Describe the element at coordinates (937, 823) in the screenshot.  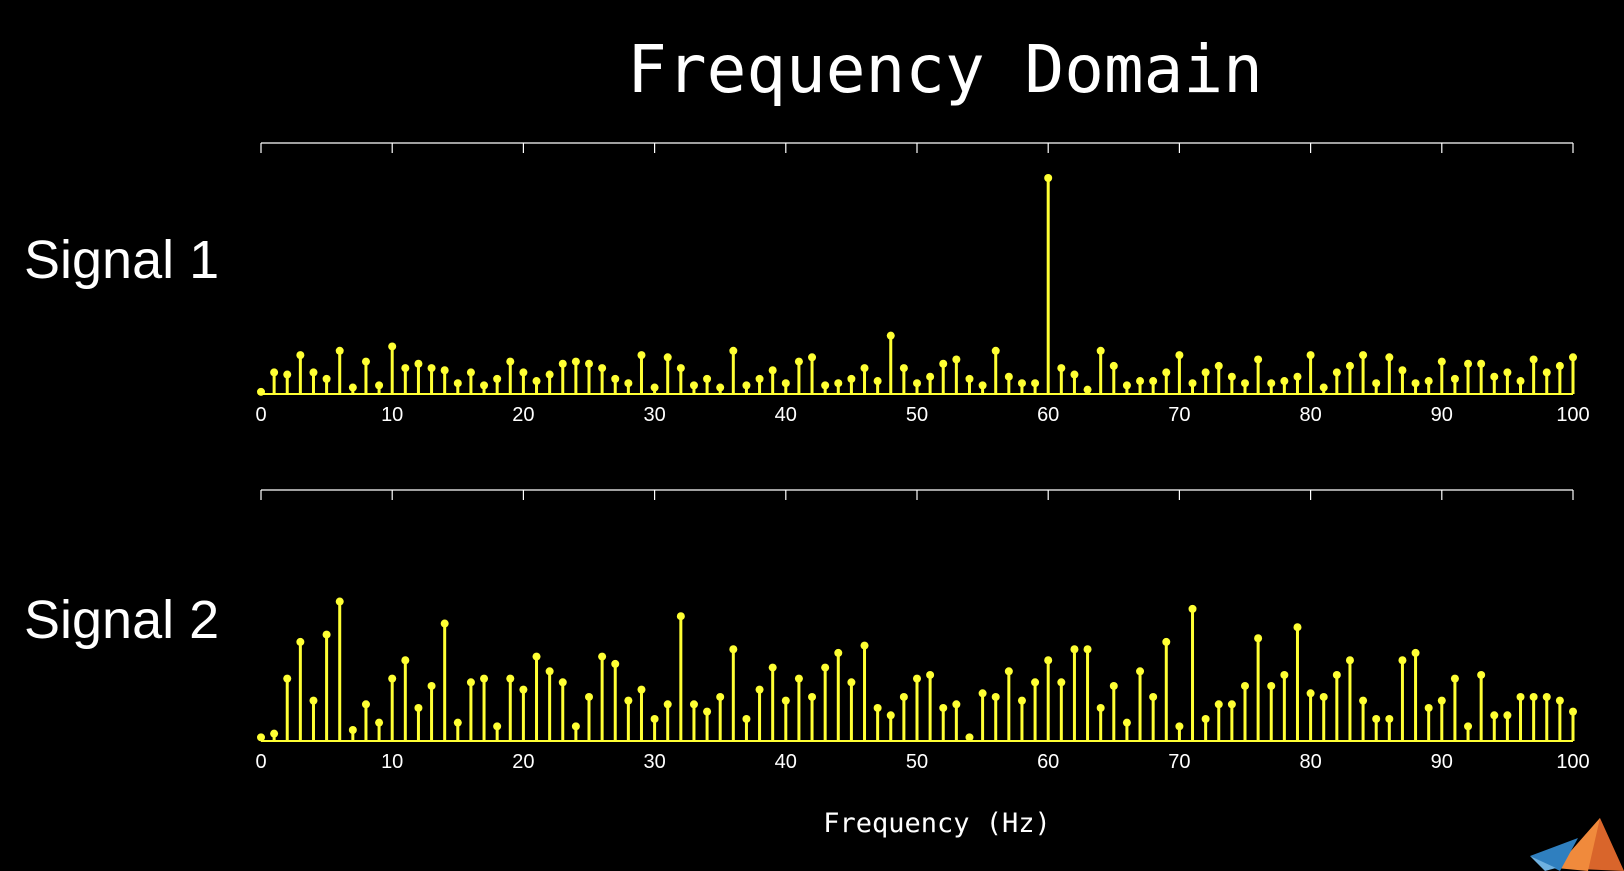
I see `x-axis-label: Frequency (Hz)` at that location.